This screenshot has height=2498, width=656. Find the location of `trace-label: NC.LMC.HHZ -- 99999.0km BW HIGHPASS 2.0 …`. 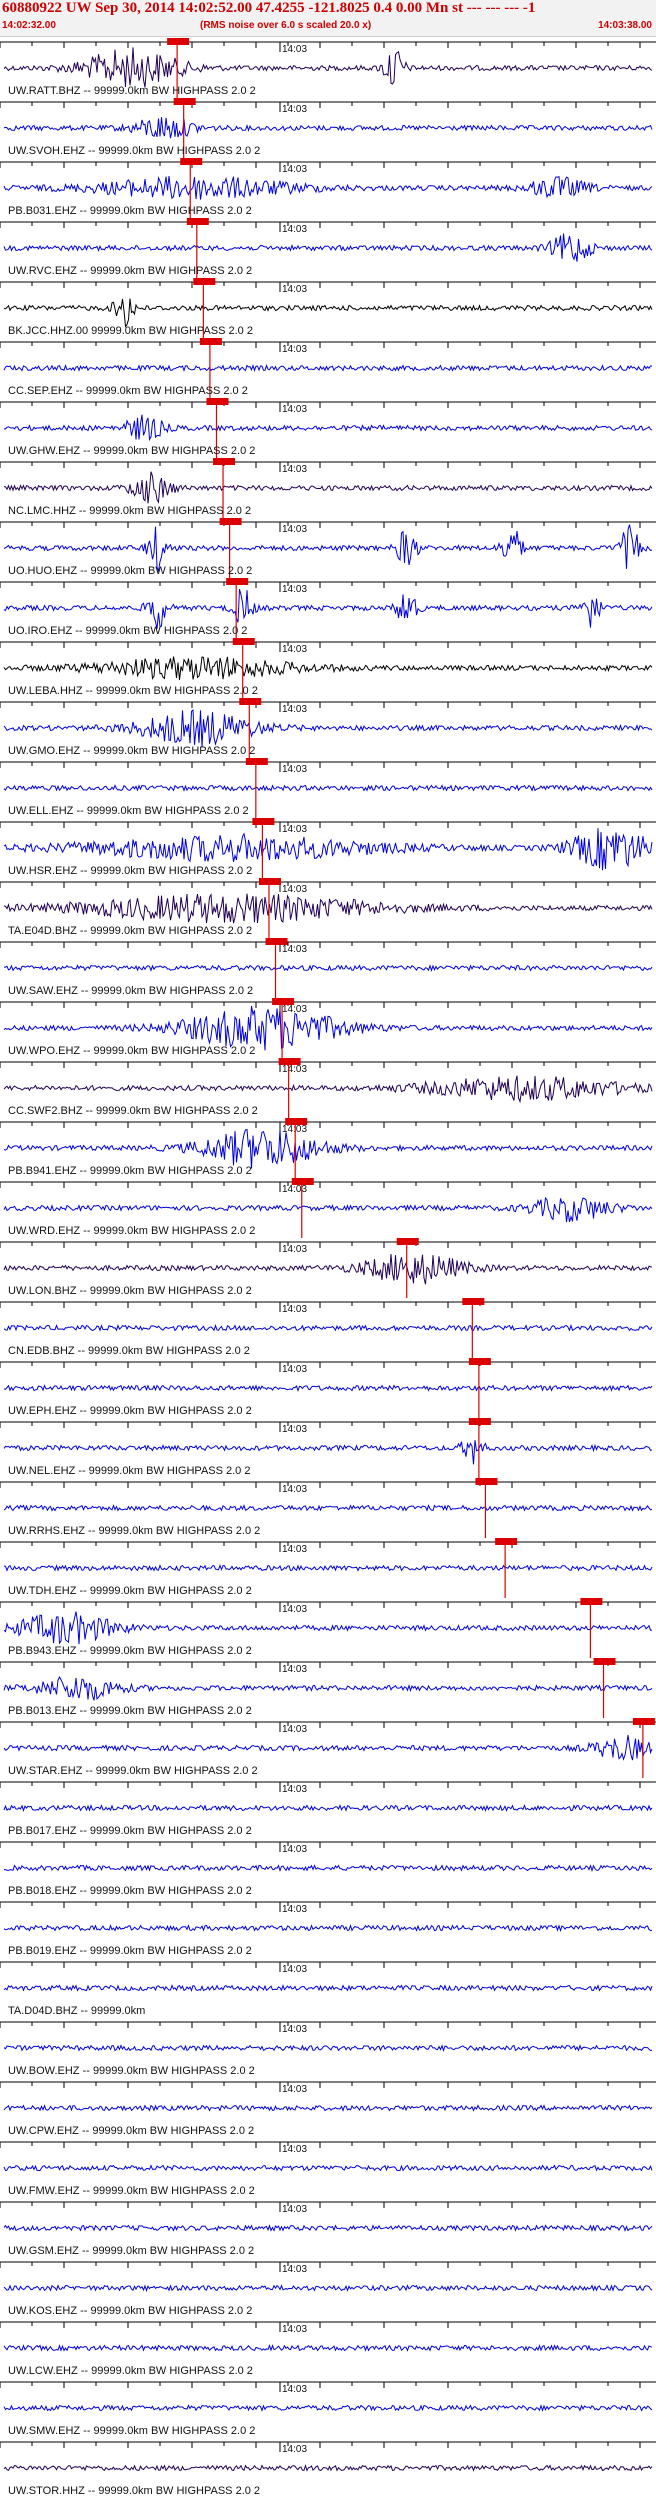

trace-label: NC.LMC.HHZ -- 99999.0km BW HIGHPASS 2.0 … is located at coordinates (129, 511).